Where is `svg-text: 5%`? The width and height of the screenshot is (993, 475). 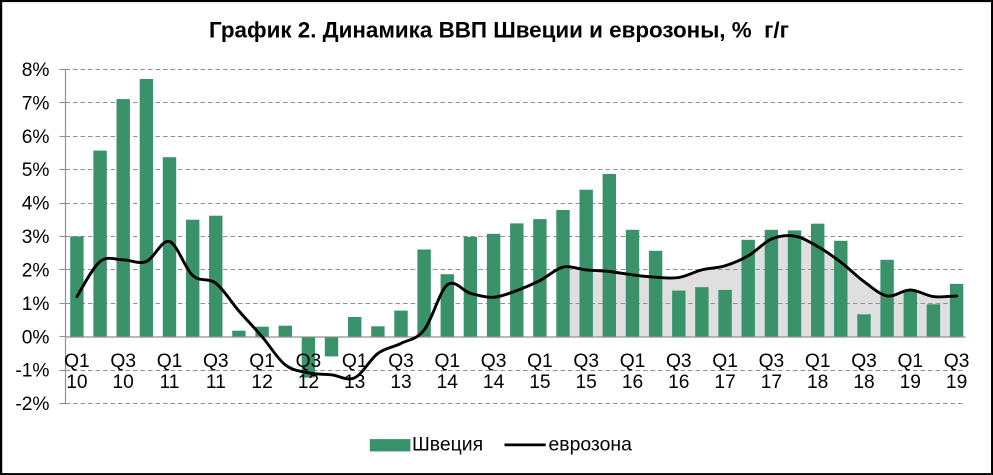
svg-text: 5% is located at coordinates (36, 170).